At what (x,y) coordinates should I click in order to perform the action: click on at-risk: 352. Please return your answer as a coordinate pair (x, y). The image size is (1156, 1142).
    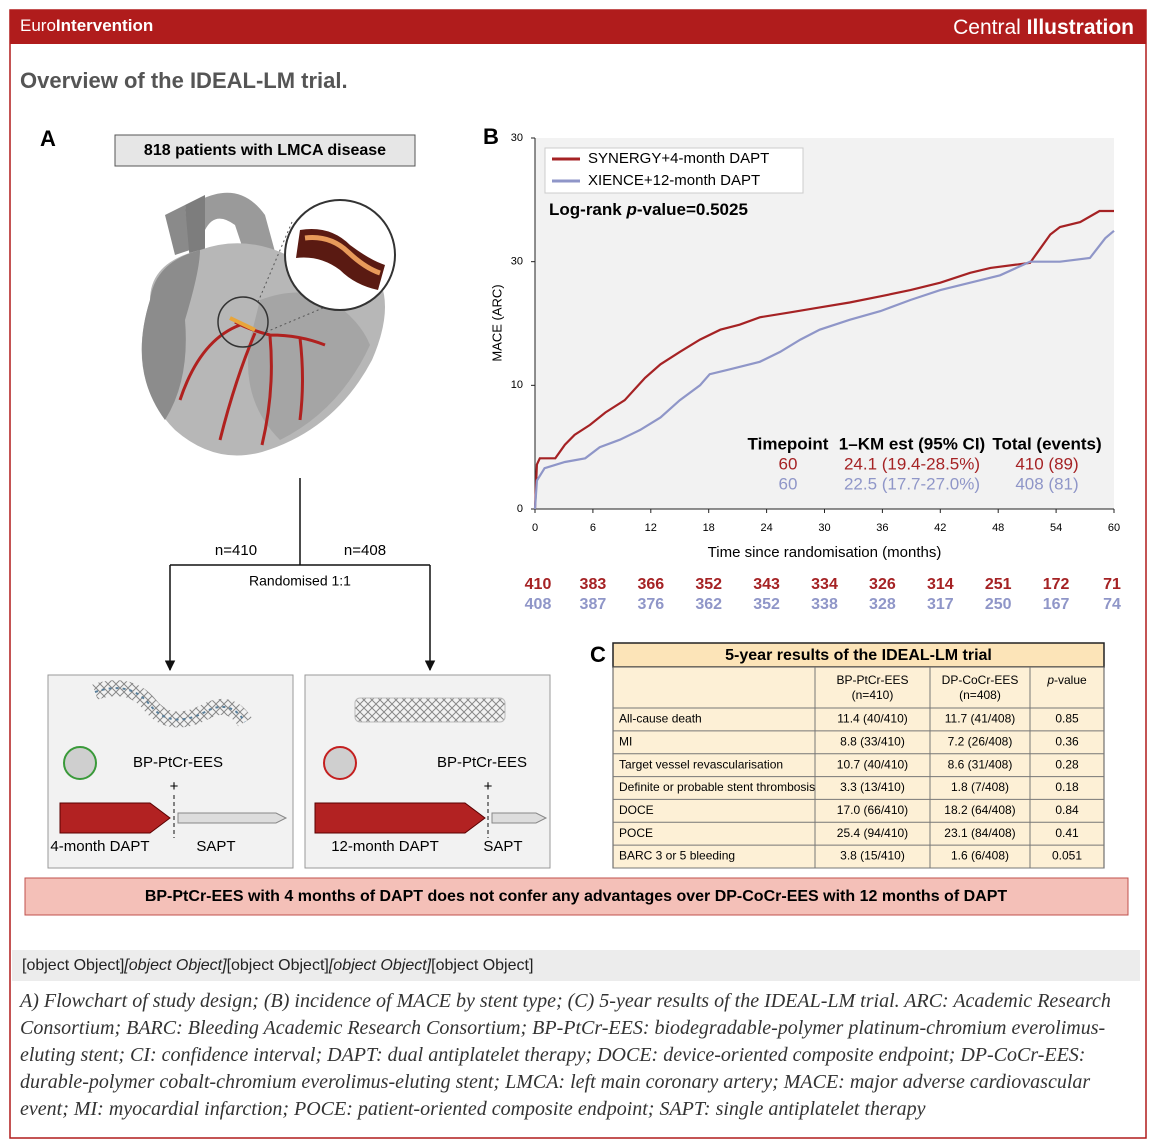
    Looking at the image, I should click on (766, 604).